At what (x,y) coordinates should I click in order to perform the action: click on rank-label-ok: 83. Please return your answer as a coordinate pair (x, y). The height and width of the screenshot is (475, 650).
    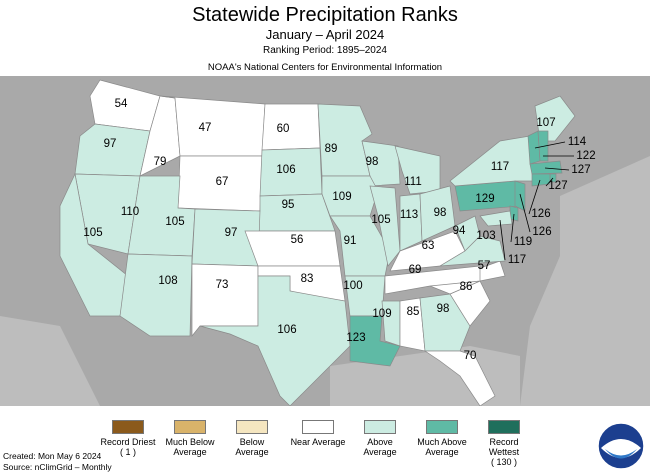
    Looking at the image, I should click on (307, 279).